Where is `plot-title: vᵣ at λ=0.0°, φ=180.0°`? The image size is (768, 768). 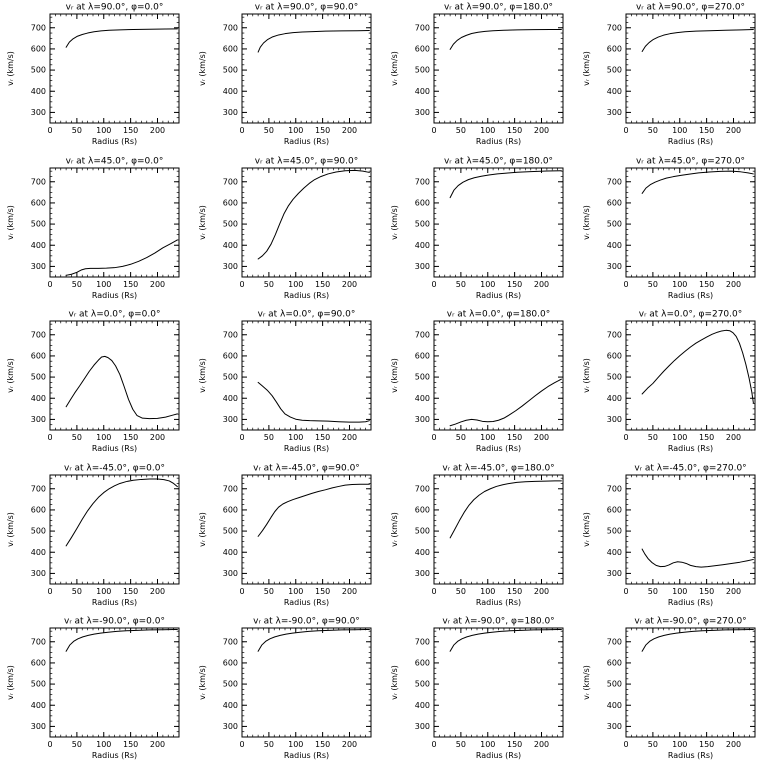 plot-title: vᵣ at λ=0.0°, φ=180.0° is located at coordinates (498, 315).